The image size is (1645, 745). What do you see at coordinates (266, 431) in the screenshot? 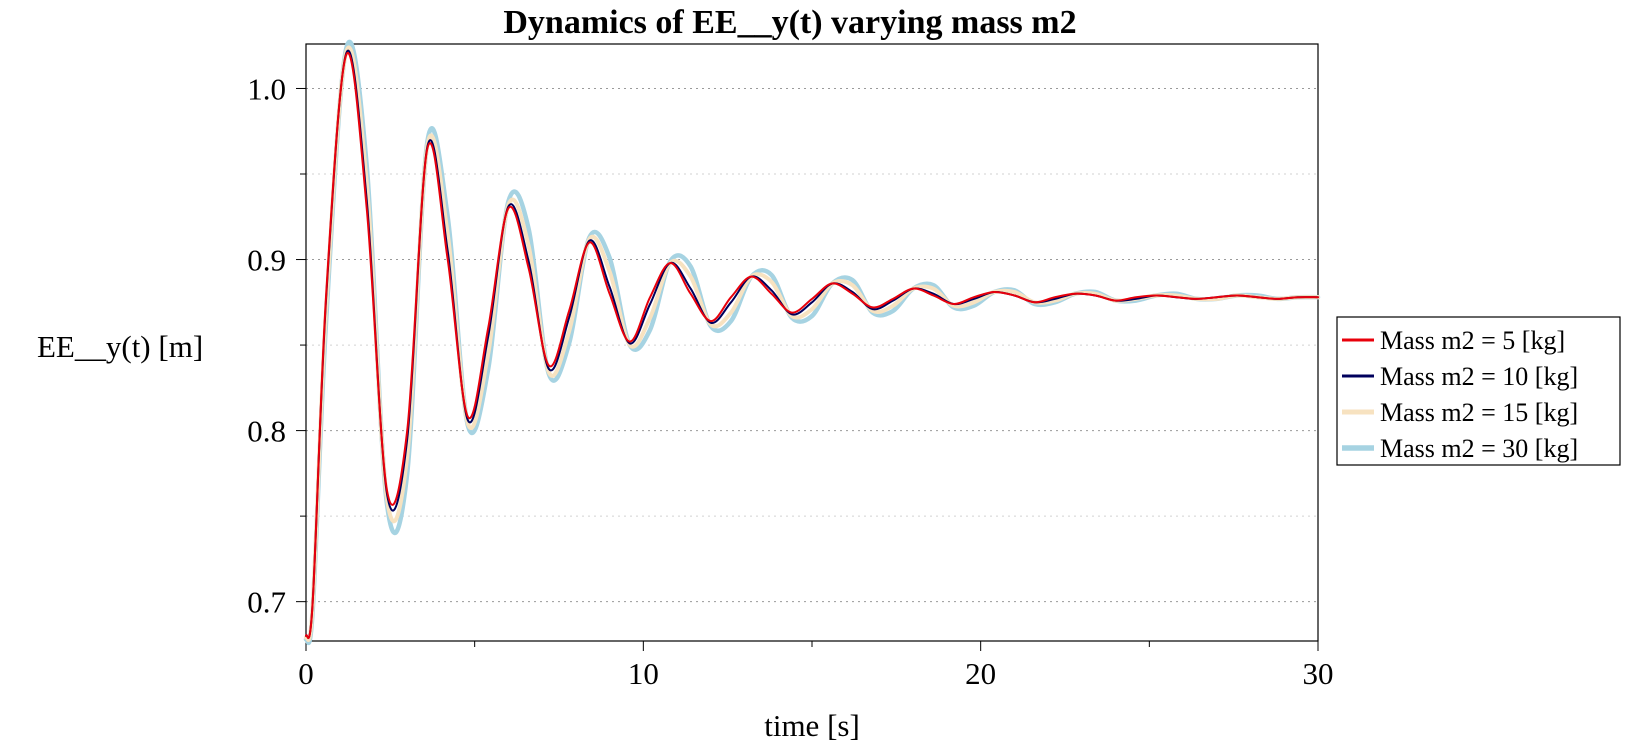
I see `y-tick-label: 0.8` at bounding box center [266, 431].